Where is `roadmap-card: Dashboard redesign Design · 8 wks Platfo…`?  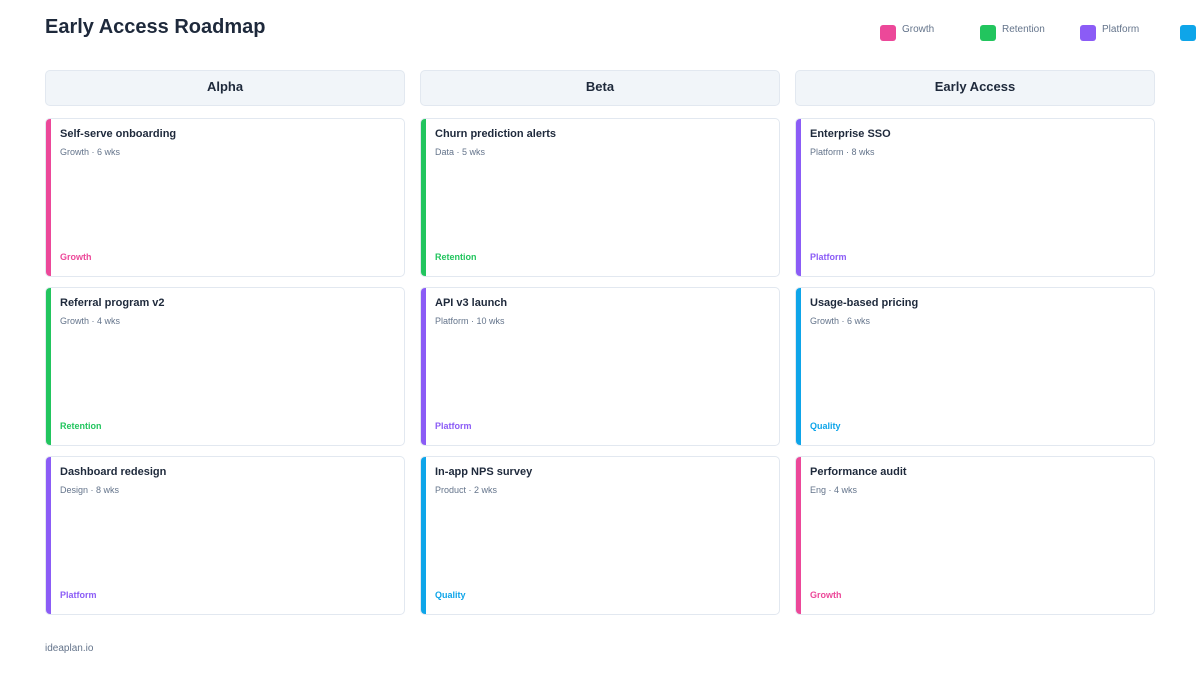
roadmap-card: Dashboard redesign Design · 8 wks Platfo… is located at coordinates (225, 535).